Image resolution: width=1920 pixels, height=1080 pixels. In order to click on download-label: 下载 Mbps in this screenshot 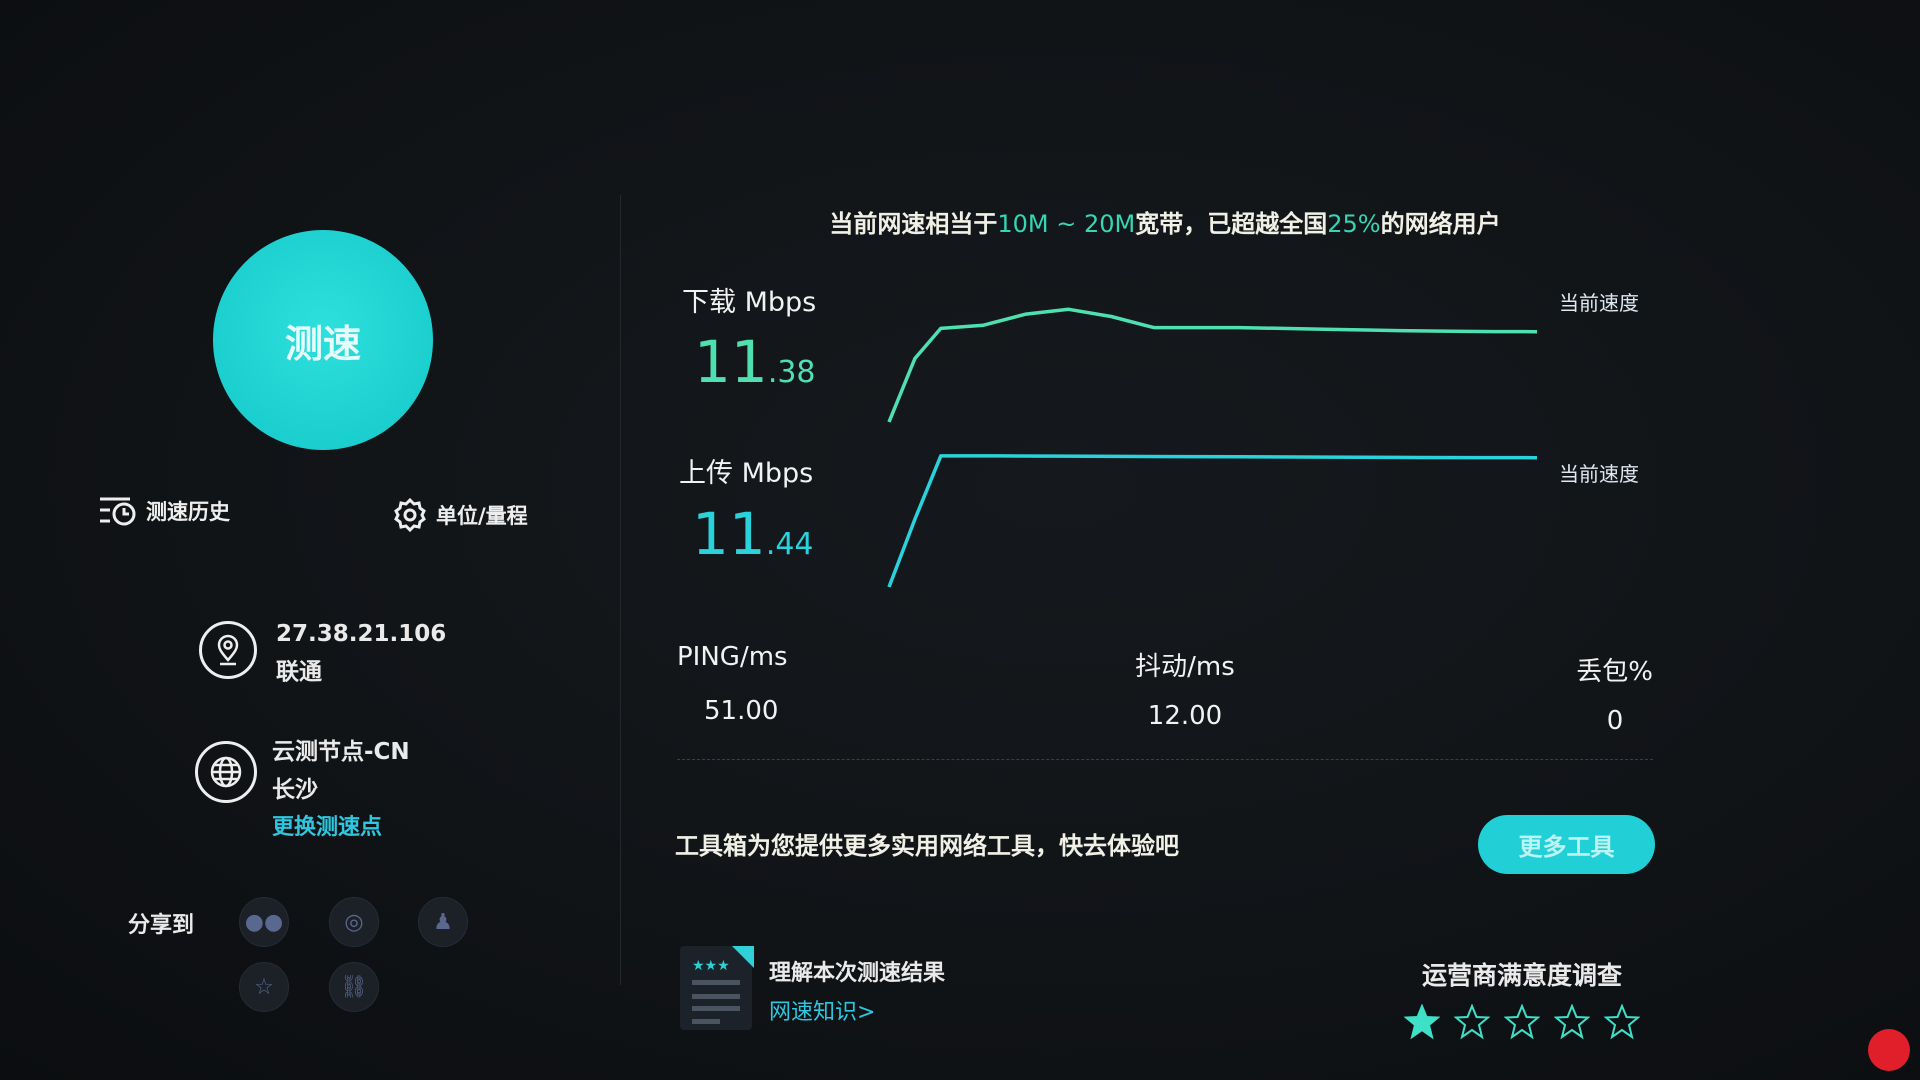, I will do `click(749, 302)`.